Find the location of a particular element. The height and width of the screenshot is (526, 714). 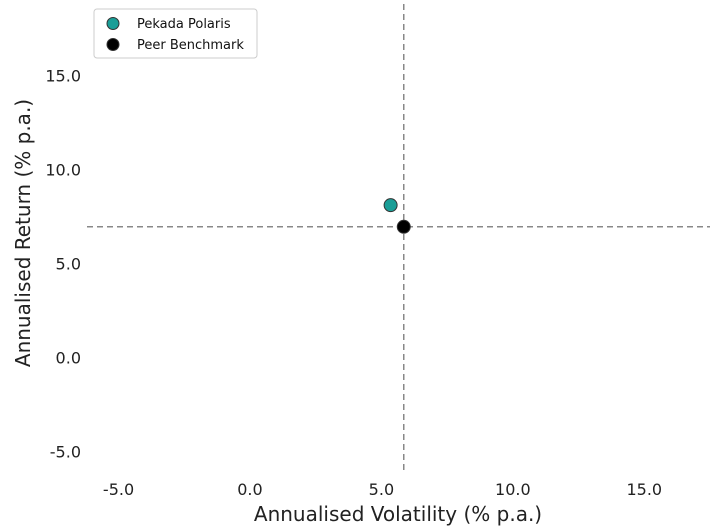

legend: Pekada Polaris Peer Benchmark is located at coordinates (175, 33).